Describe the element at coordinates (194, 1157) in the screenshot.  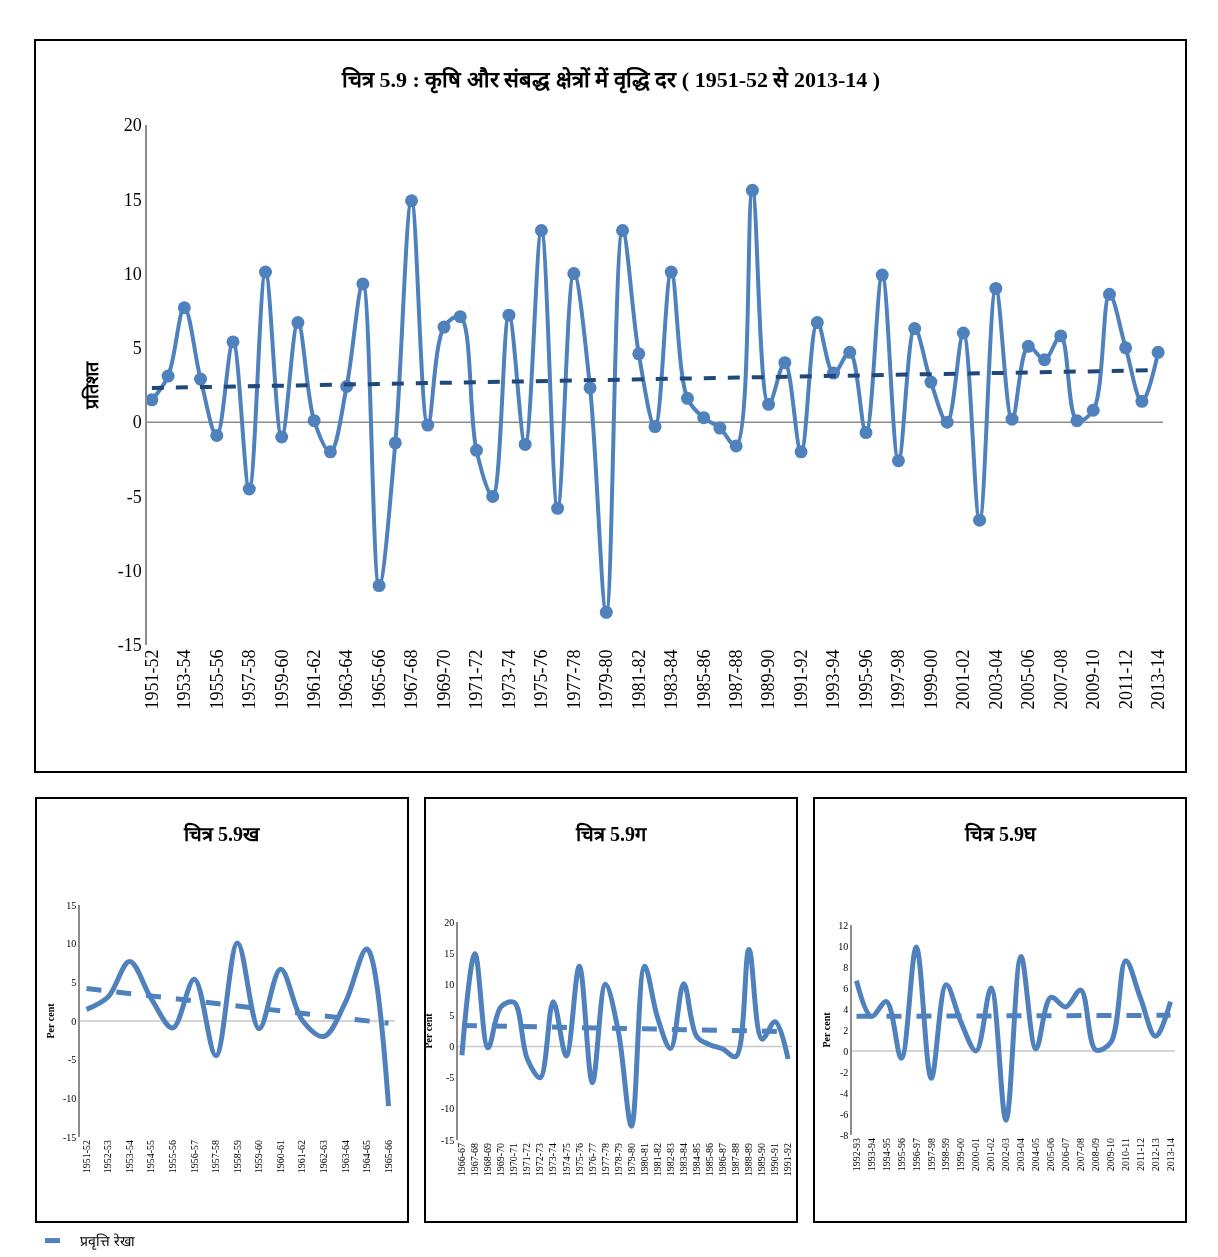
I see `x-tick-label: 1956-57` at that location.